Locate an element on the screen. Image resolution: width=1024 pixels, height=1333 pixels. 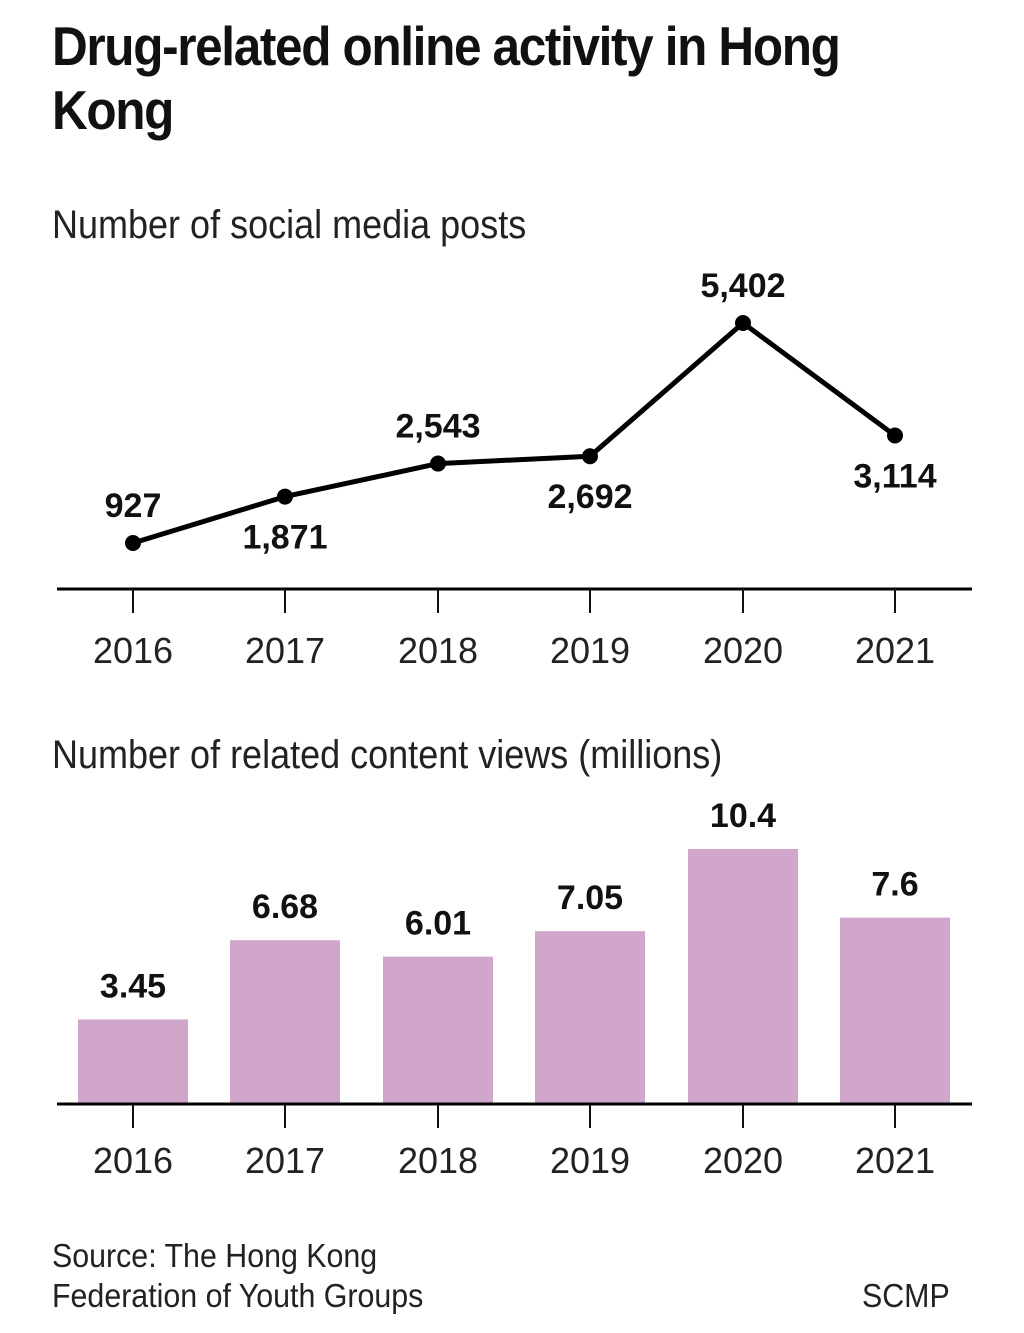
line-x-tick-label-2018: 2018 is located at coordinates (438, 650).